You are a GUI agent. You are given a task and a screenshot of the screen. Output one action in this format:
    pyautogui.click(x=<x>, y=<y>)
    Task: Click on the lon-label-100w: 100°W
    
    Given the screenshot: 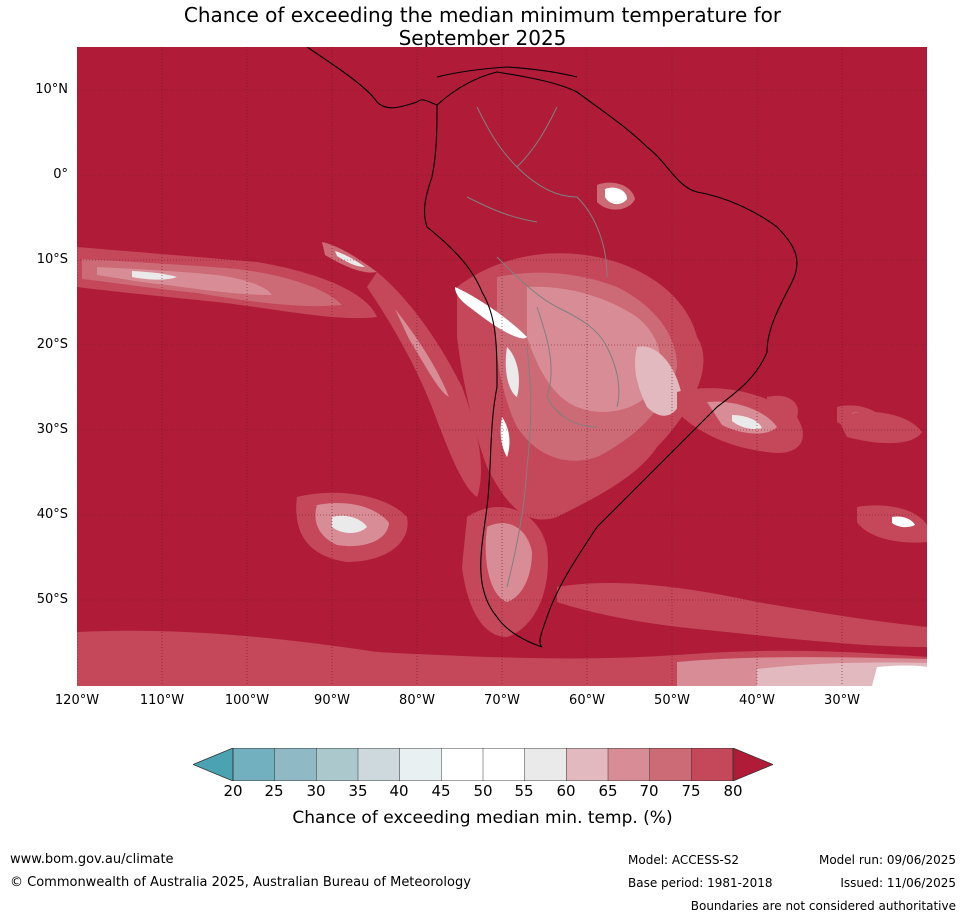 What is the action you would take?
    pyautogui.click(x=247, y=700)
    